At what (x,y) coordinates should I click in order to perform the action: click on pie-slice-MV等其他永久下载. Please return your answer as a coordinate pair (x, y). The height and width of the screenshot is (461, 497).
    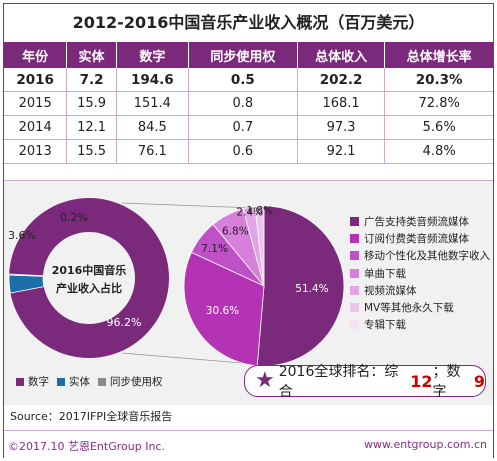
    Looking at the image, I should click on (259, 246).